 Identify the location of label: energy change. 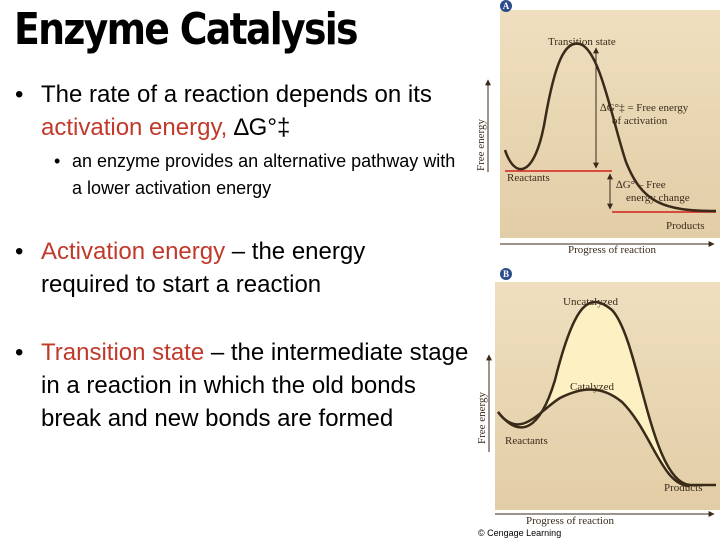
(658, 198).